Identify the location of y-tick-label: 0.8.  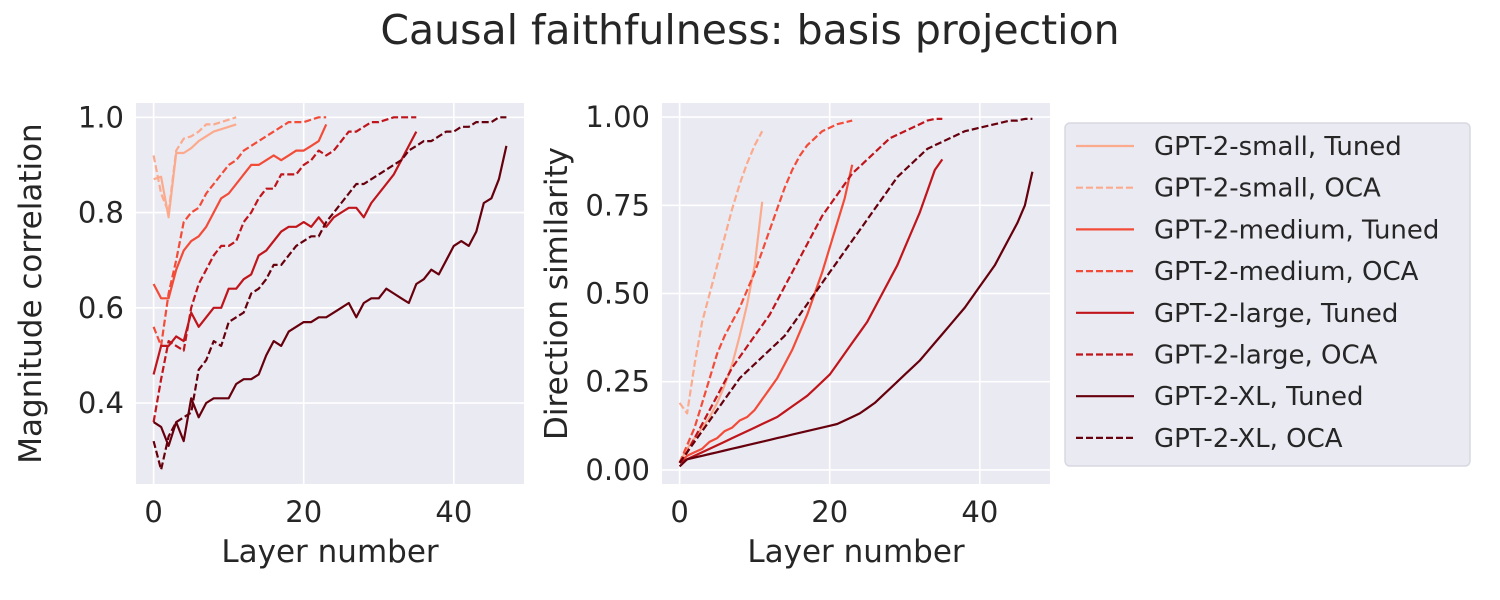
(101, 213).